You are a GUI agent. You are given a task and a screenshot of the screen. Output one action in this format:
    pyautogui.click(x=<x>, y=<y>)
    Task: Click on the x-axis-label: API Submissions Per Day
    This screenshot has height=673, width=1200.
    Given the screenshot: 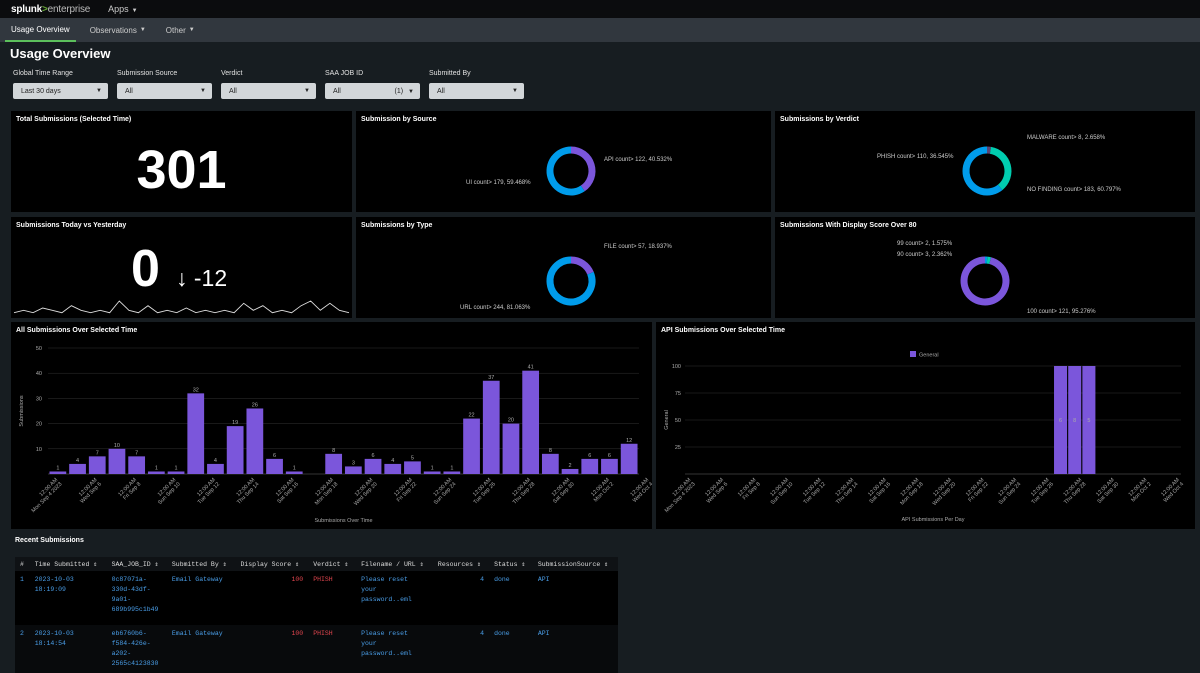 What is the action you would take?
    pyautogui.click(x=933, y=520)
    